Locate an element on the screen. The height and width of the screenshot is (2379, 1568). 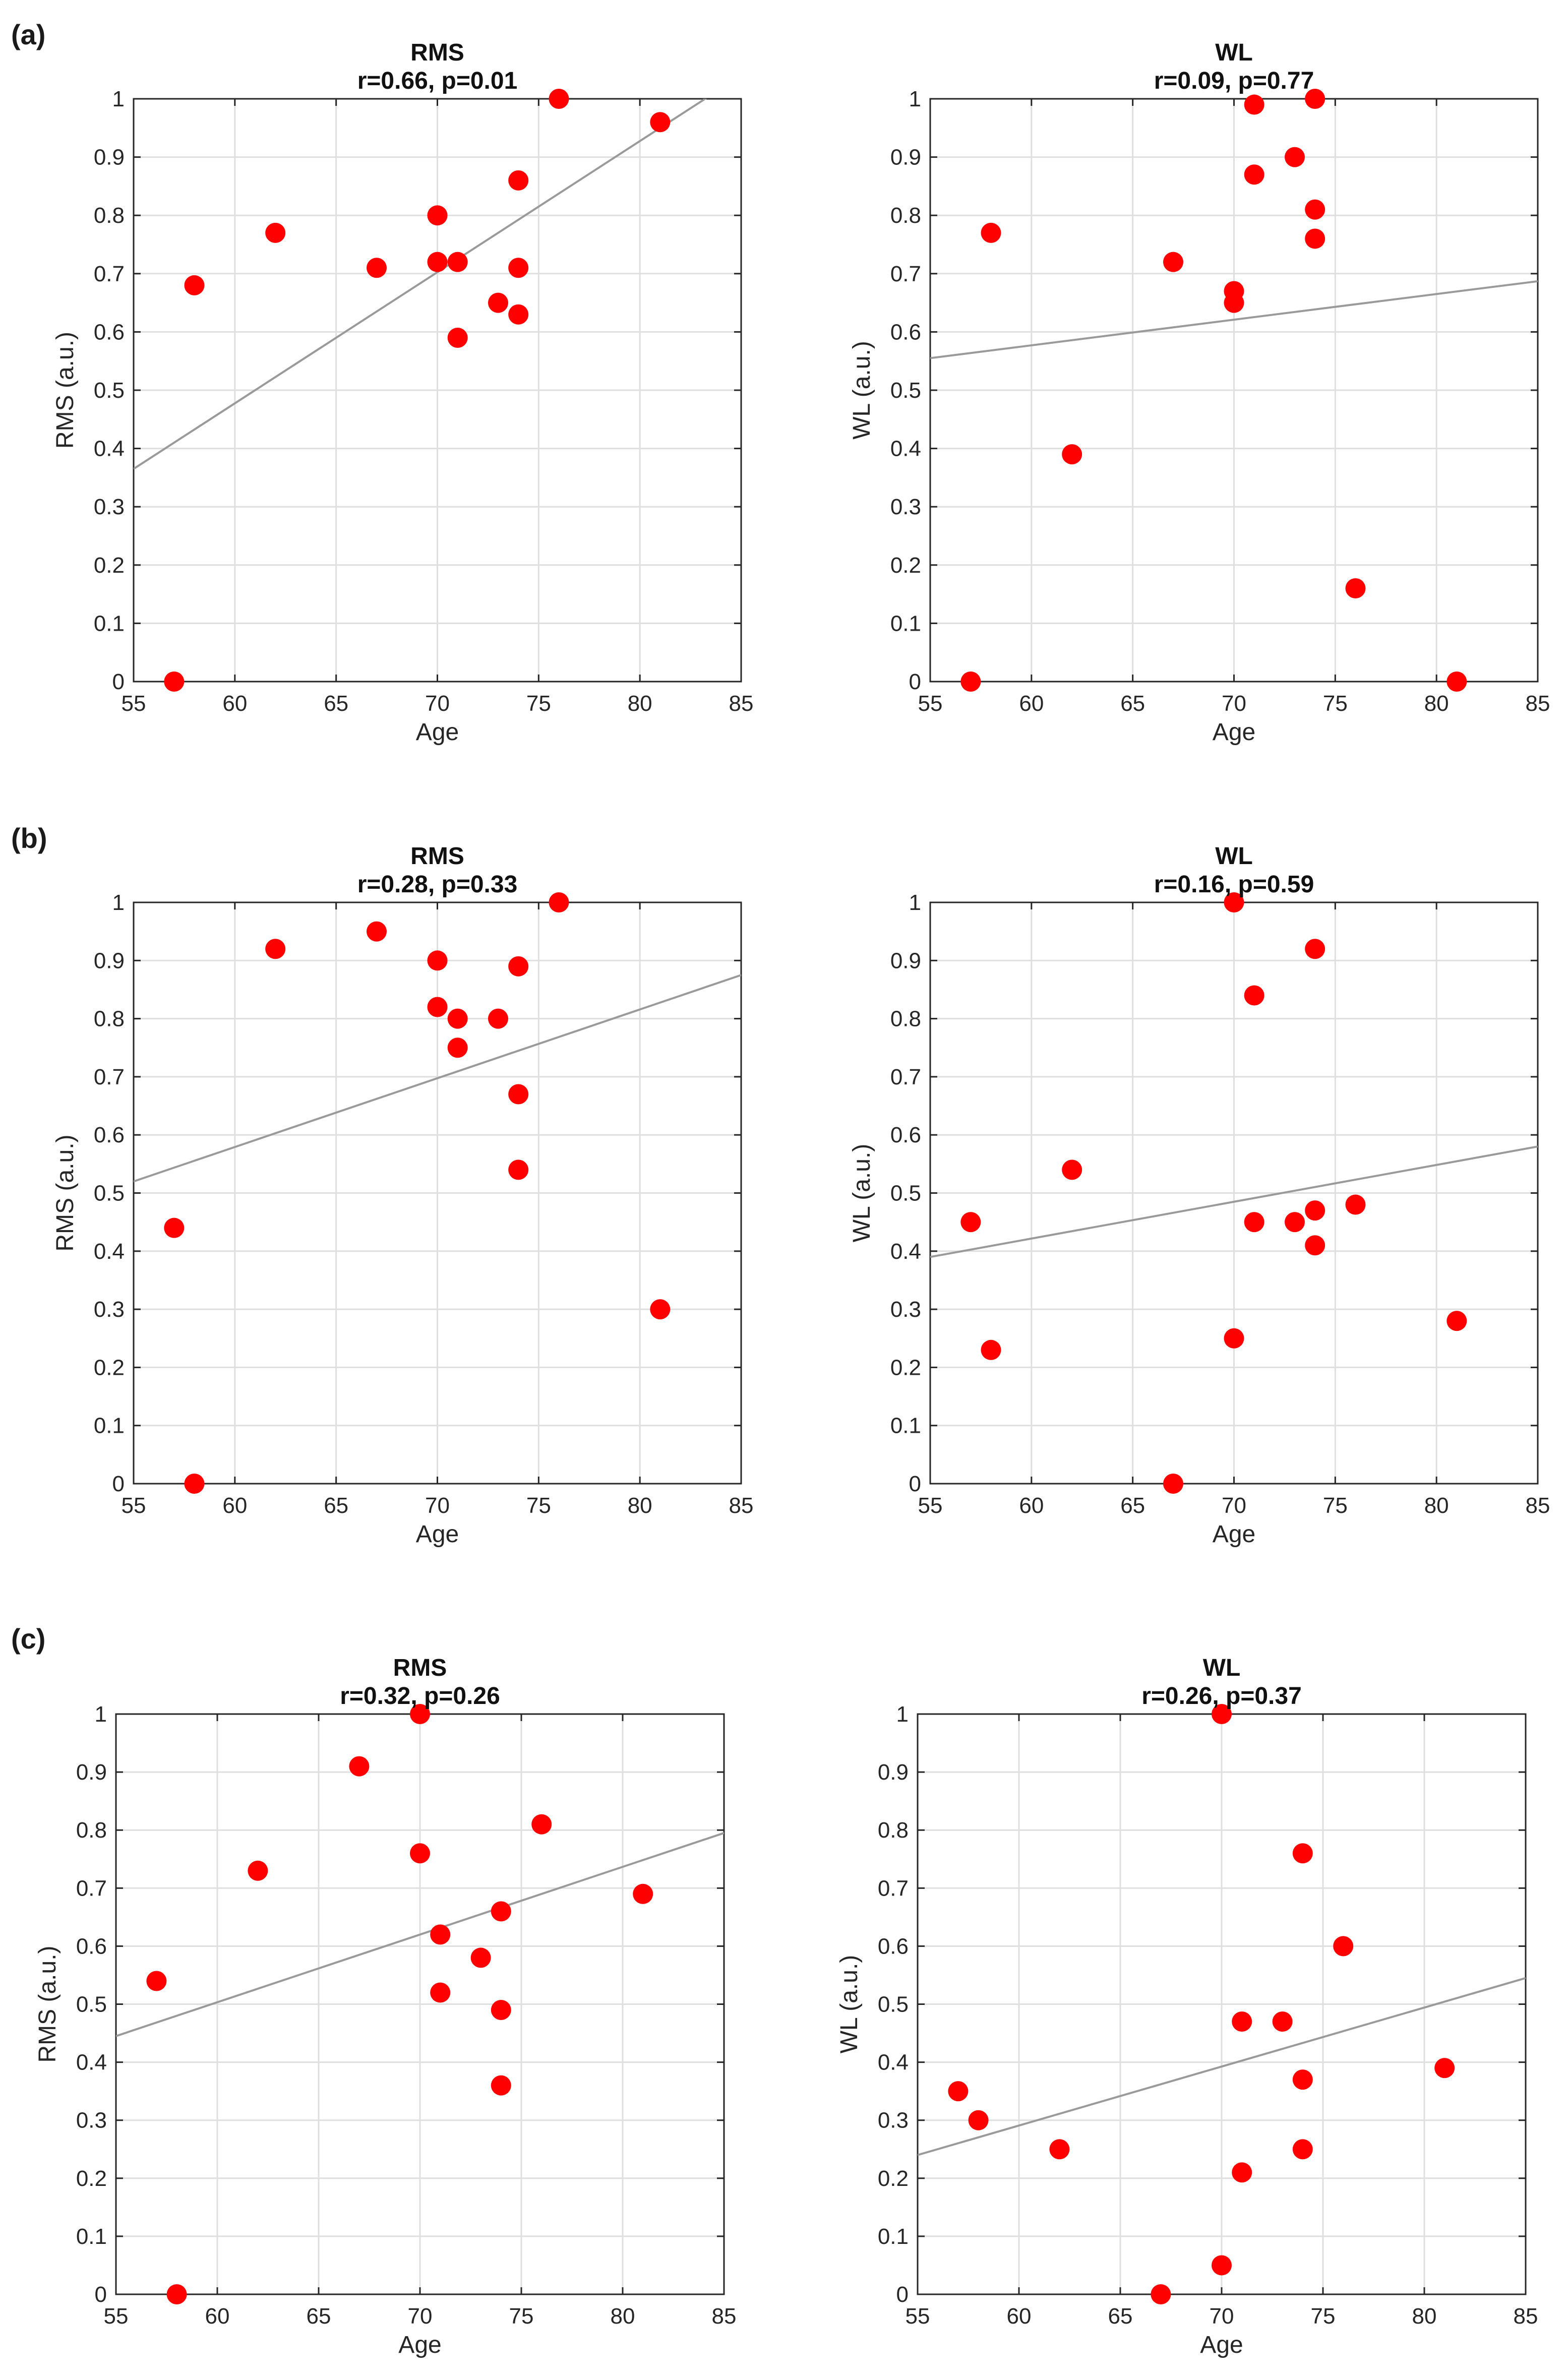
y-tick-label: 0.5 is located at coordinates (905, 1193).